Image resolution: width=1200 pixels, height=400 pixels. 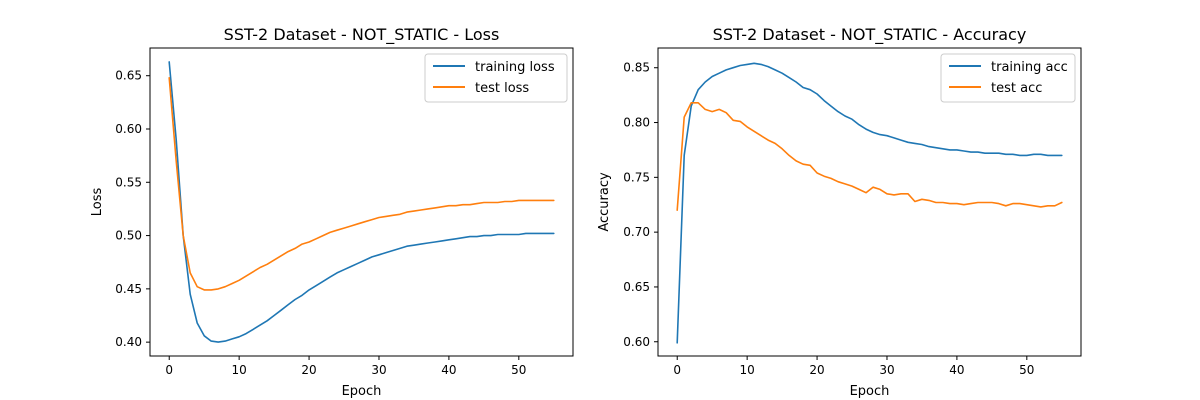 I want to click on loss-x-tick-label: 20, so click(x=308, y=370).